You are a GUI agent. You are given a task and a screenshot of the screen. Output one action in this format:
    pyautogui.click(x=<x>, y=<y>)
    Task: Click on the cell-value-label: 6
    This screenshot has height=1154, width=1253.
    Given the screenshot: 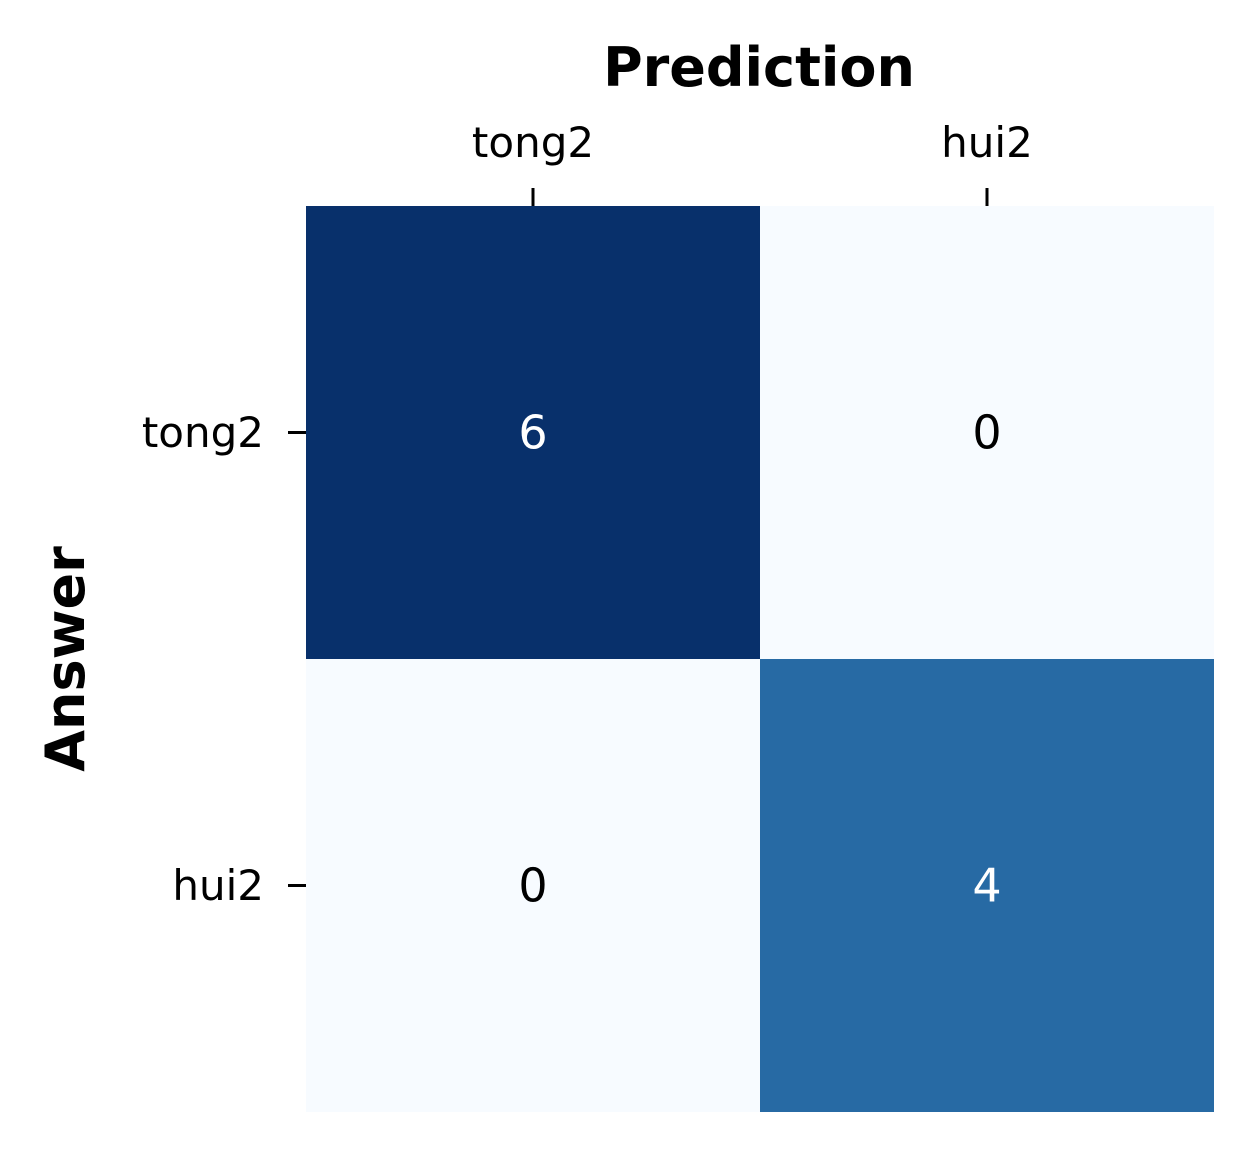 What is the action you would take?
    pyautogui.click(x=532, y=433)
    